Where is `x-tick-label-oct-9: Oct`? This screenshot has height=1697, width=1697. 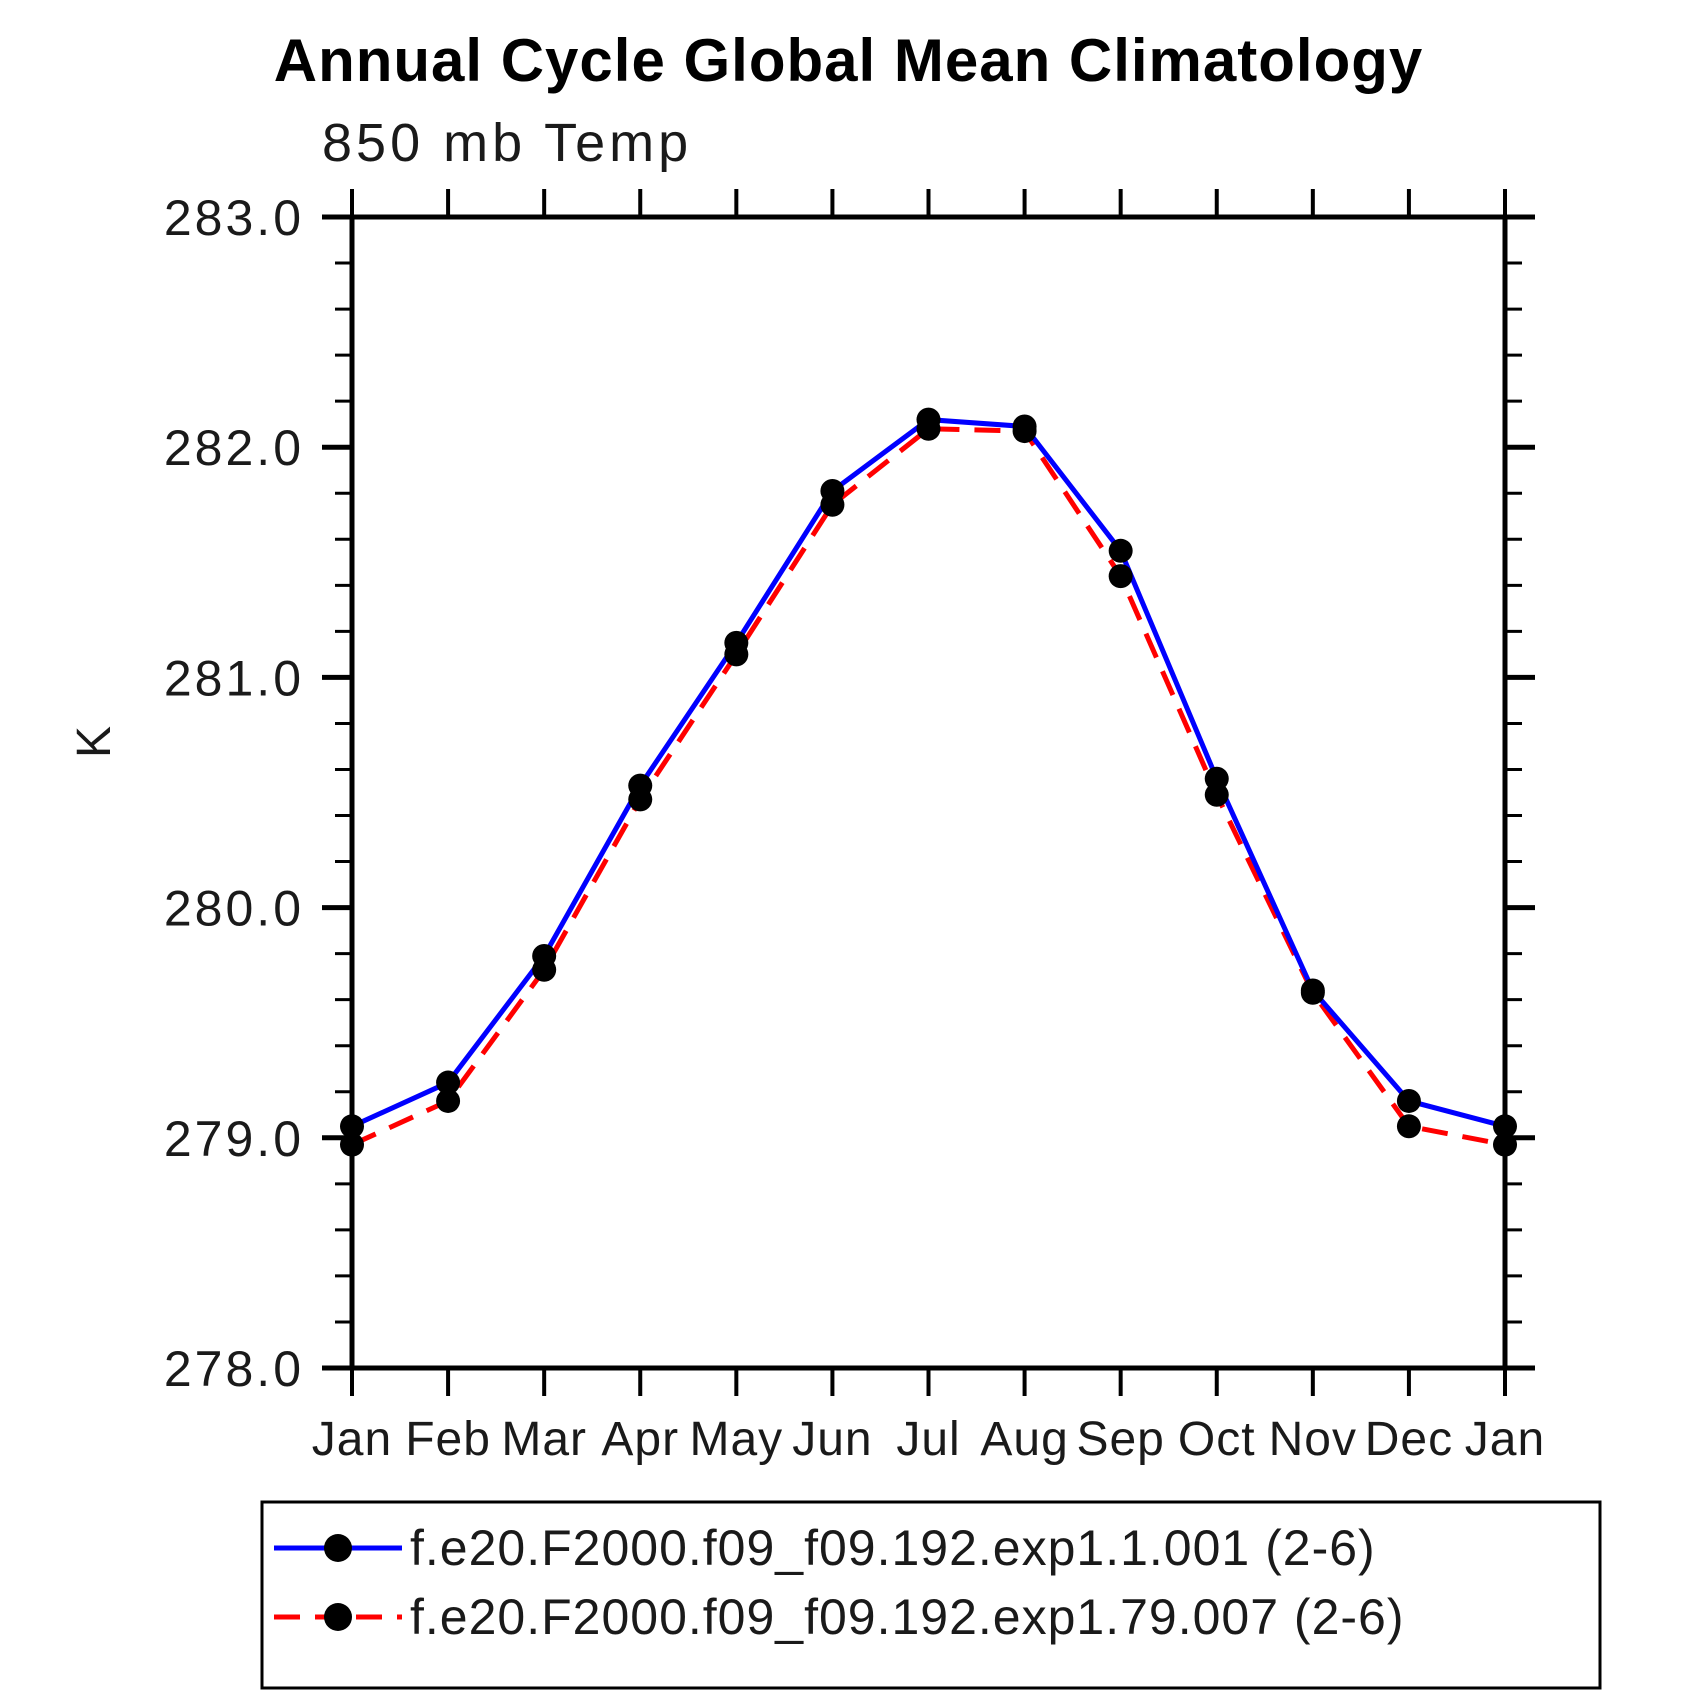 x-tick-label-oct-9: Oct is located at coordinates (1217, 1439).